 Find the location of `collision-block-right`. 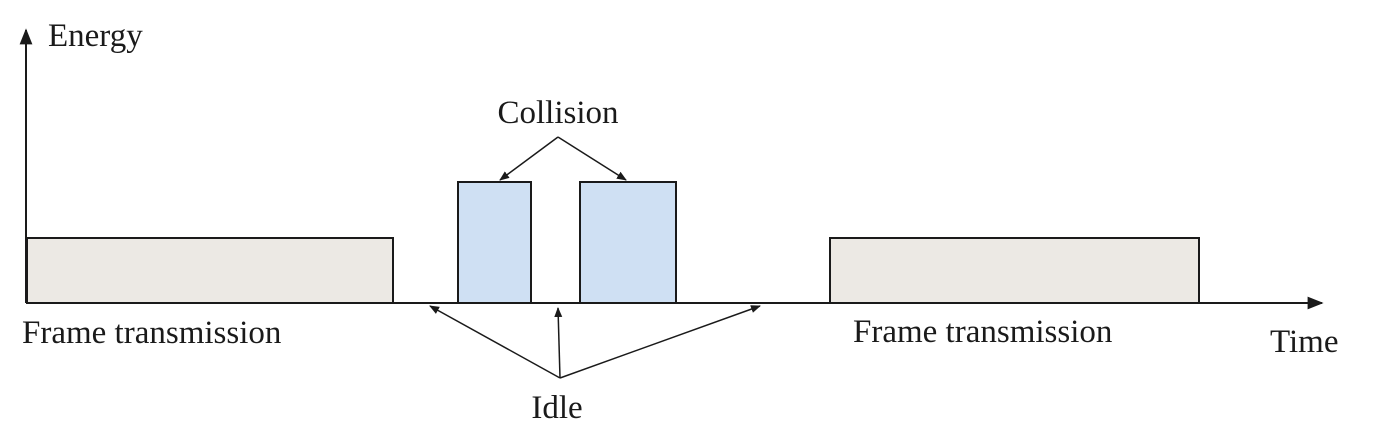

collision-block-right is located at coordinates (628, 242).